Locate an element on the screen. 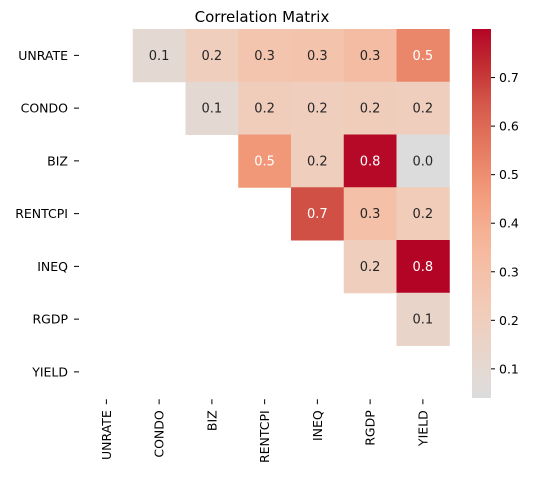 This screenshot has height=478, width=533. cell-label-rentcpi-ineq: 0.7 is located at coordinates (317, 214).